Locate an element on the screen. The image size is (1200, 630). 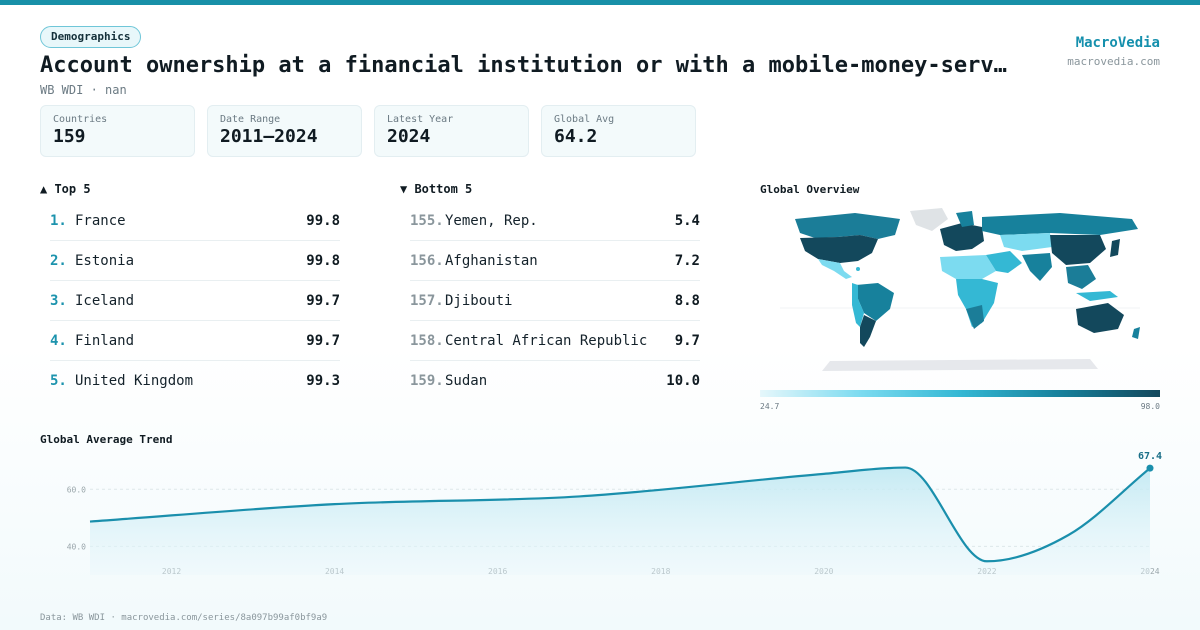
map-region-antarctica is located at coordinates (960, 365).